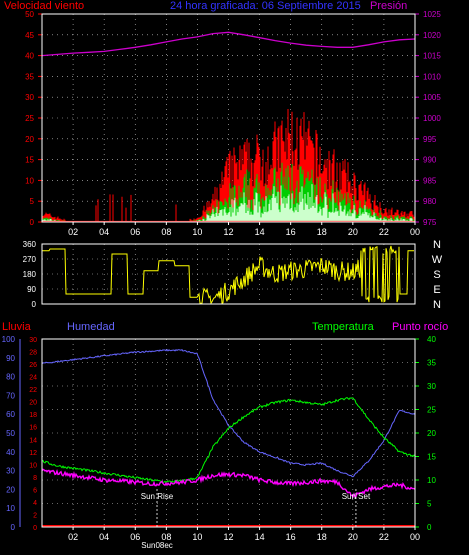 Image resolution: width=469 pixels, height=555 pixels. Describe the element at coordinates (10, 452) in the screenshot. I see `panel3-ytick-humidity-label: 40` at that location.